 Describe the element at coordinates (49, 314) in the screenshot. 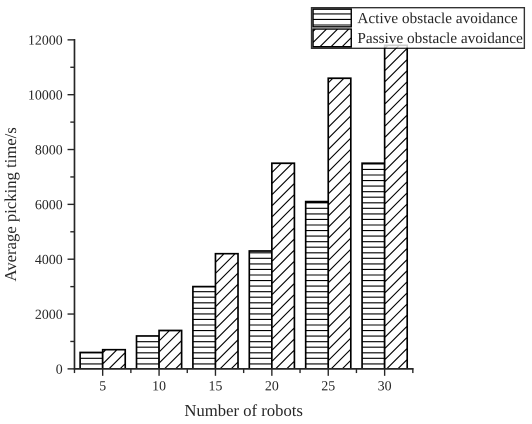

I see `y-tick-label: 2000` at that location.